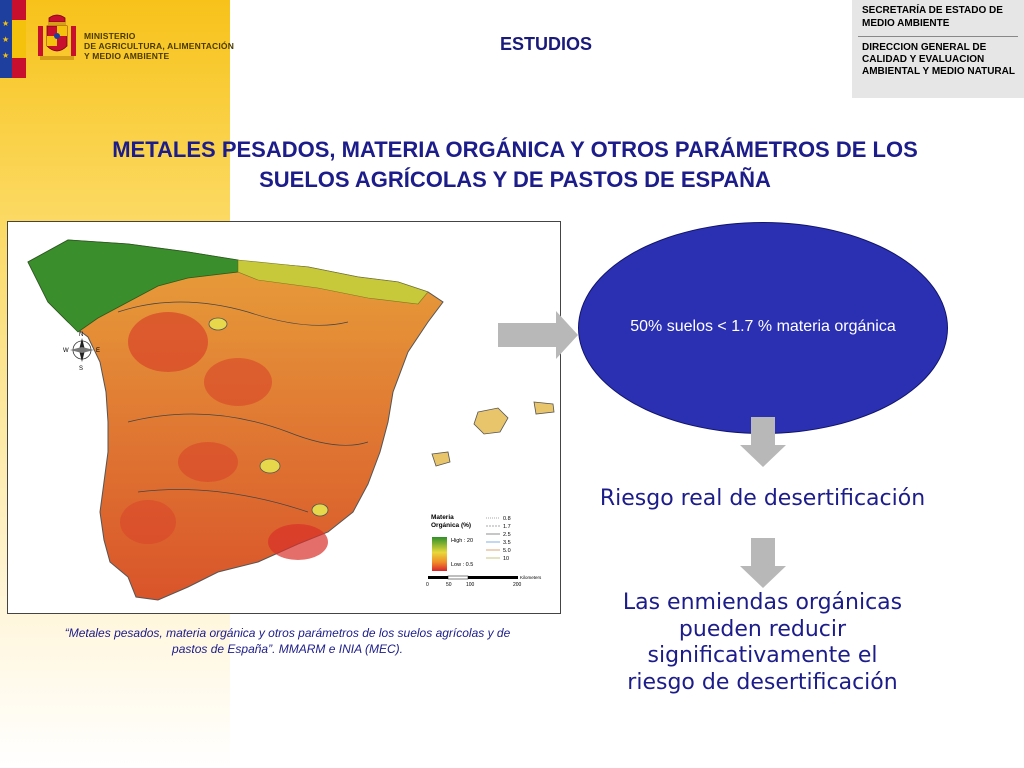  Describe the element at coordinates (427, 585) in the screenshot. I see `scale-tick: 0` at that location.